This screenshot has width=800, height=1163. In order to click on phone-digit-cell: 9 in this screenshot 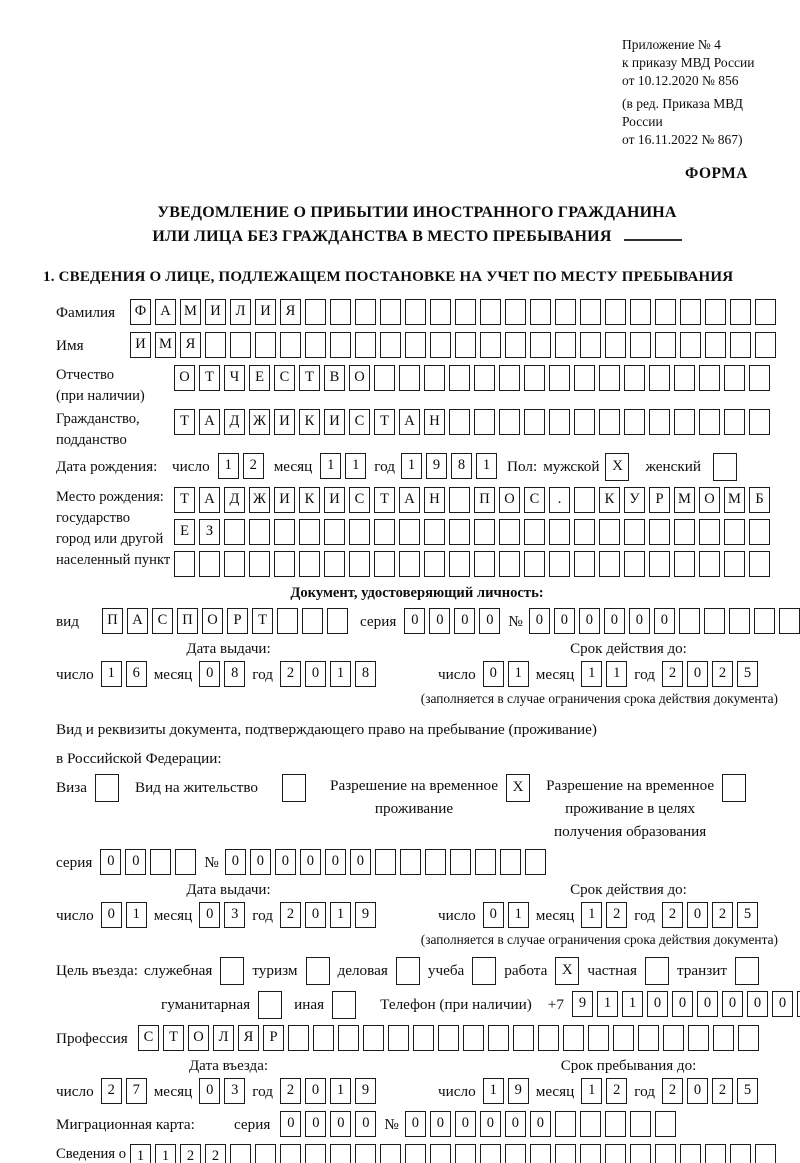, I will do `click(582, 1004)`.